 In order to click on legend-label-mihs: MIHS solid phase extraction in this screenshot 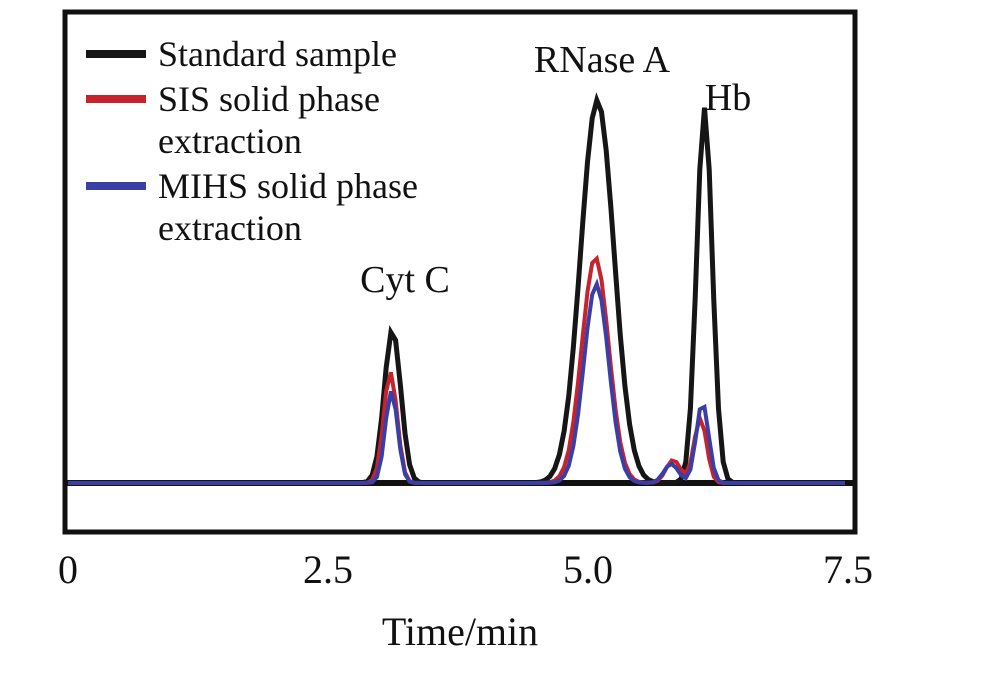, I will do `click(288, 207)`.